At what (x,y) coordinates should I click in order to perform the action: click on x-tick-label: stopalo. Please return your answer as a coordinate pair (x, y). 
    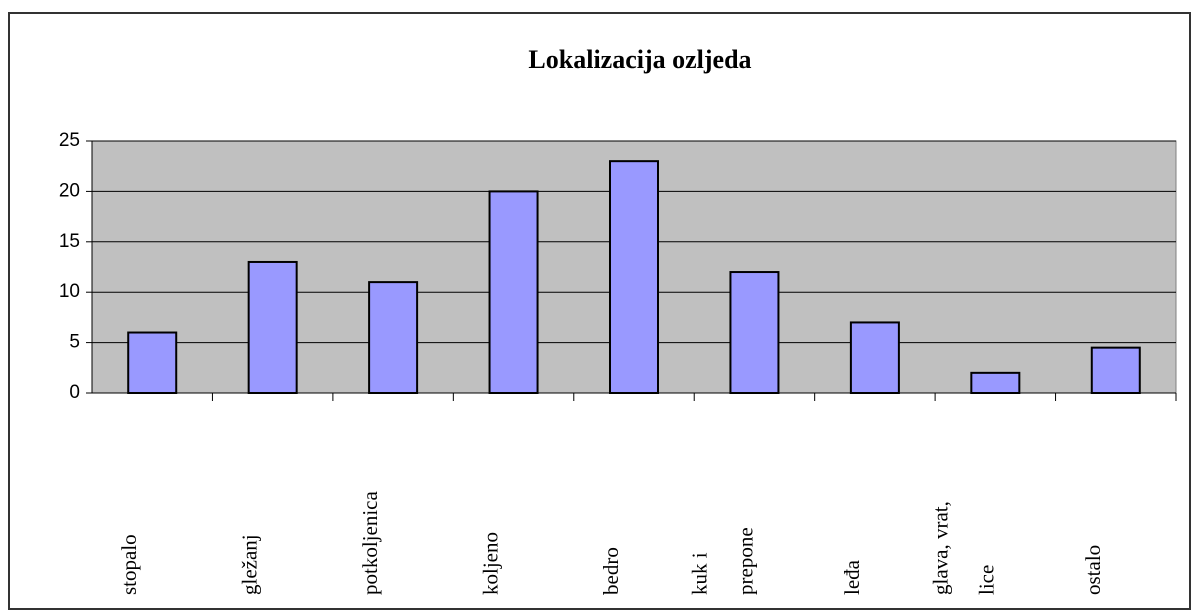
    Looking at the image, I should click on (129, 564).